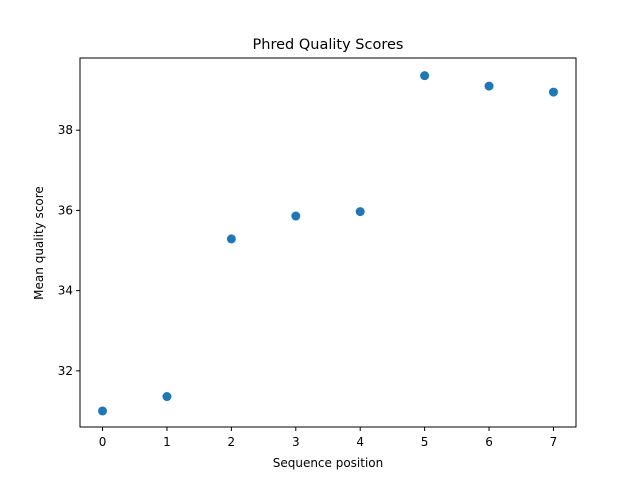 This screenshot has height=480, width=640. I want to click on x-tick-label: 2, so click(232, 442).